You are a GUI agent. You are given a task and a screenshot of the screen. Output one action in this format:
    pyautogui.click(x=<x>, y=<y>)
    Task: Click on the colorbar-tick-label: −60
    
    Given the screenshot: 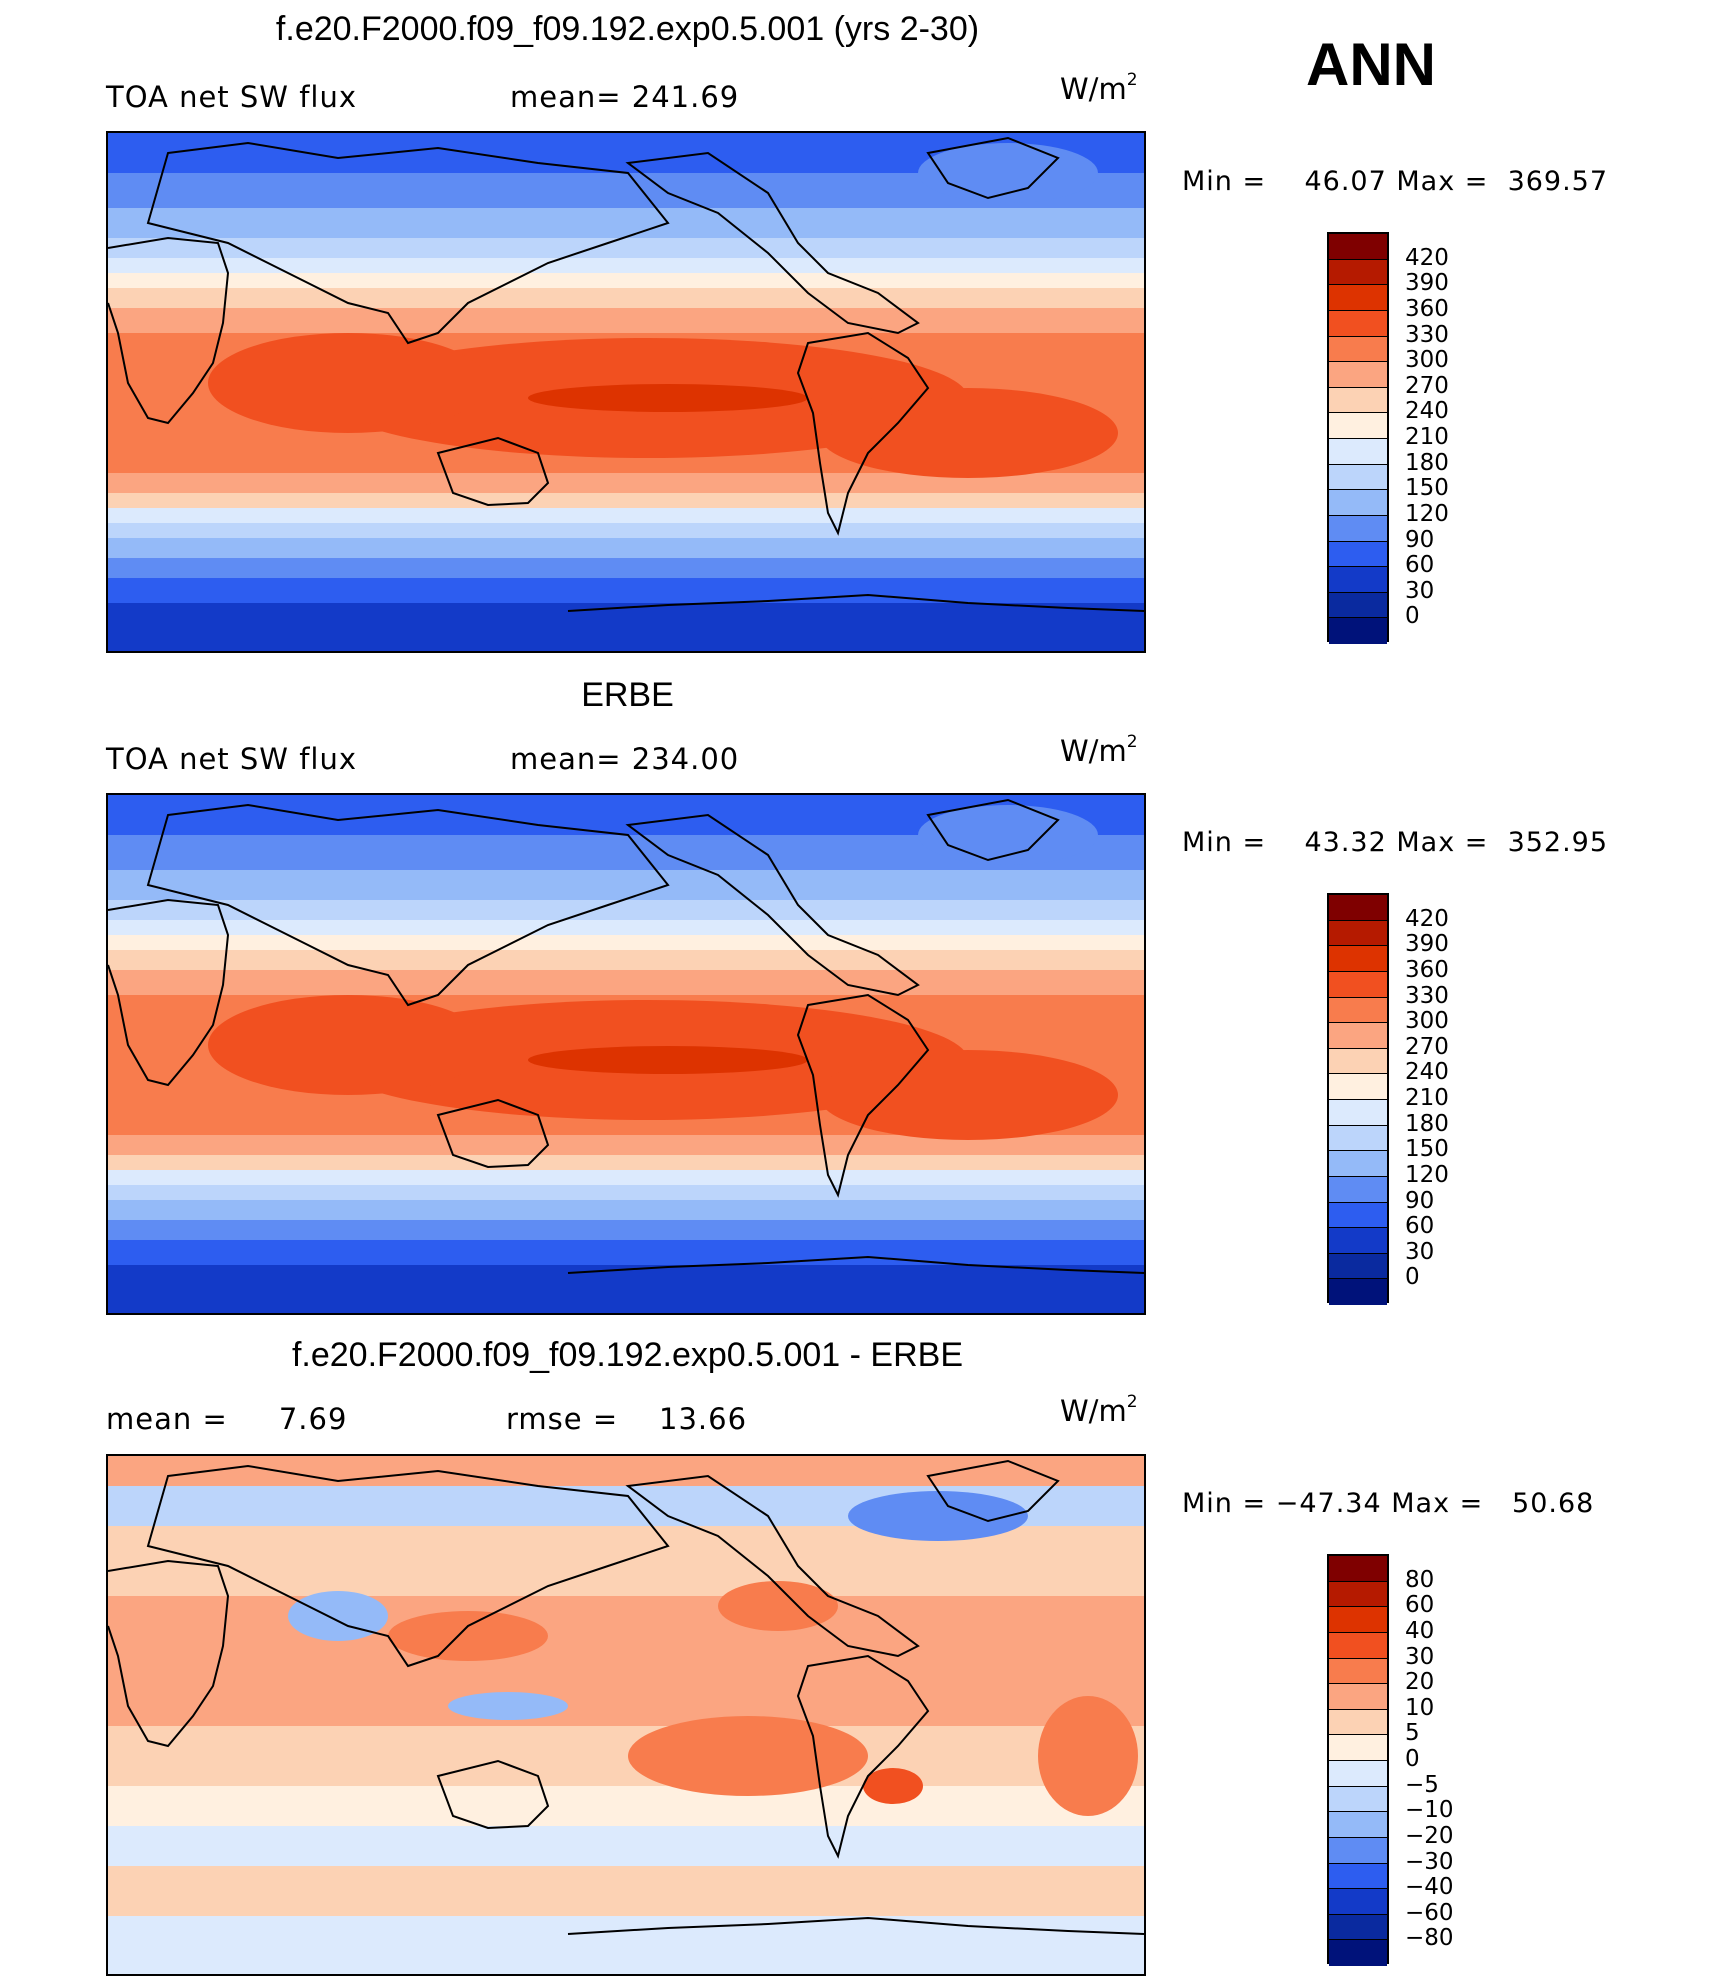 What is the action you would take?
    pyautogui.click(x=1429, y=1912)
    